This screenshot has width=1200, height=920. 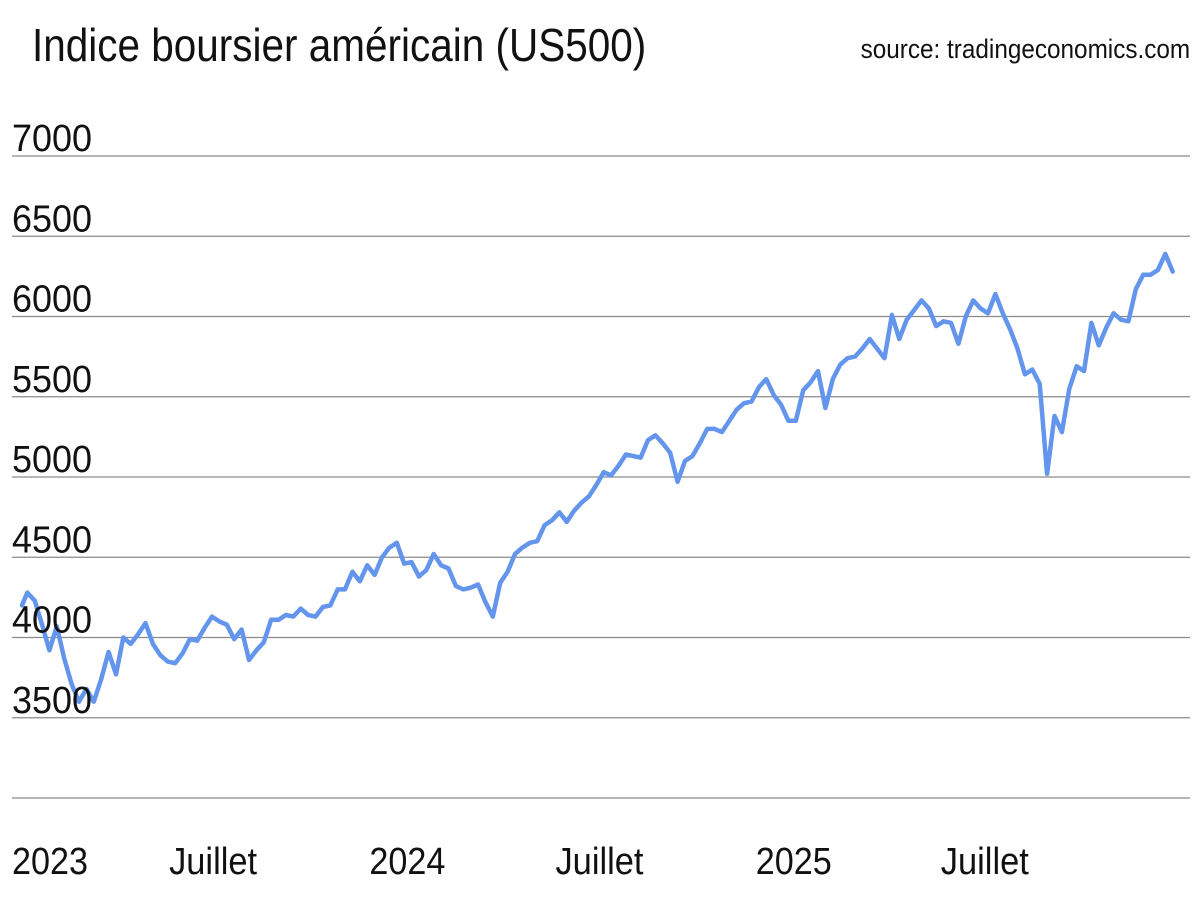 What do you see at coordinates (794, 862) in the screenshot?
I see `x-tick-label-4: 2025` at bounding box center [794, 862].